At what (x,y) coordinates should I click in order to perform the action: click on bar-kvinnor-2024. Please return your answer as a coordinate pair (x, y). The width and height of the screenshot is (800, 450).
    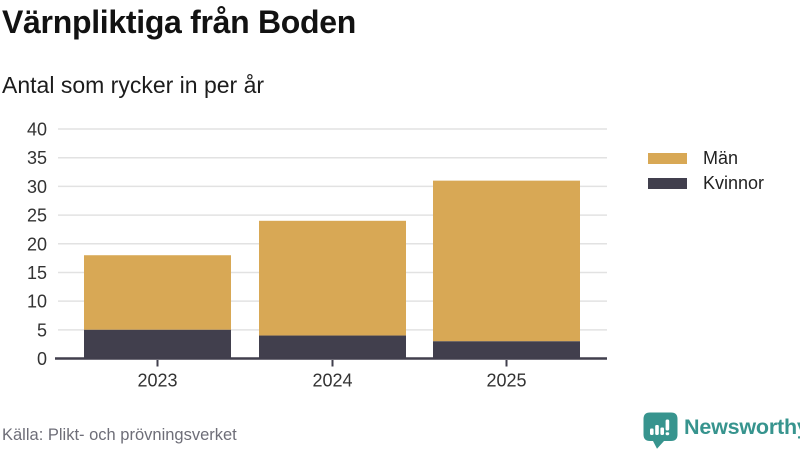
    Looking at the image, I should click on (332, 347).